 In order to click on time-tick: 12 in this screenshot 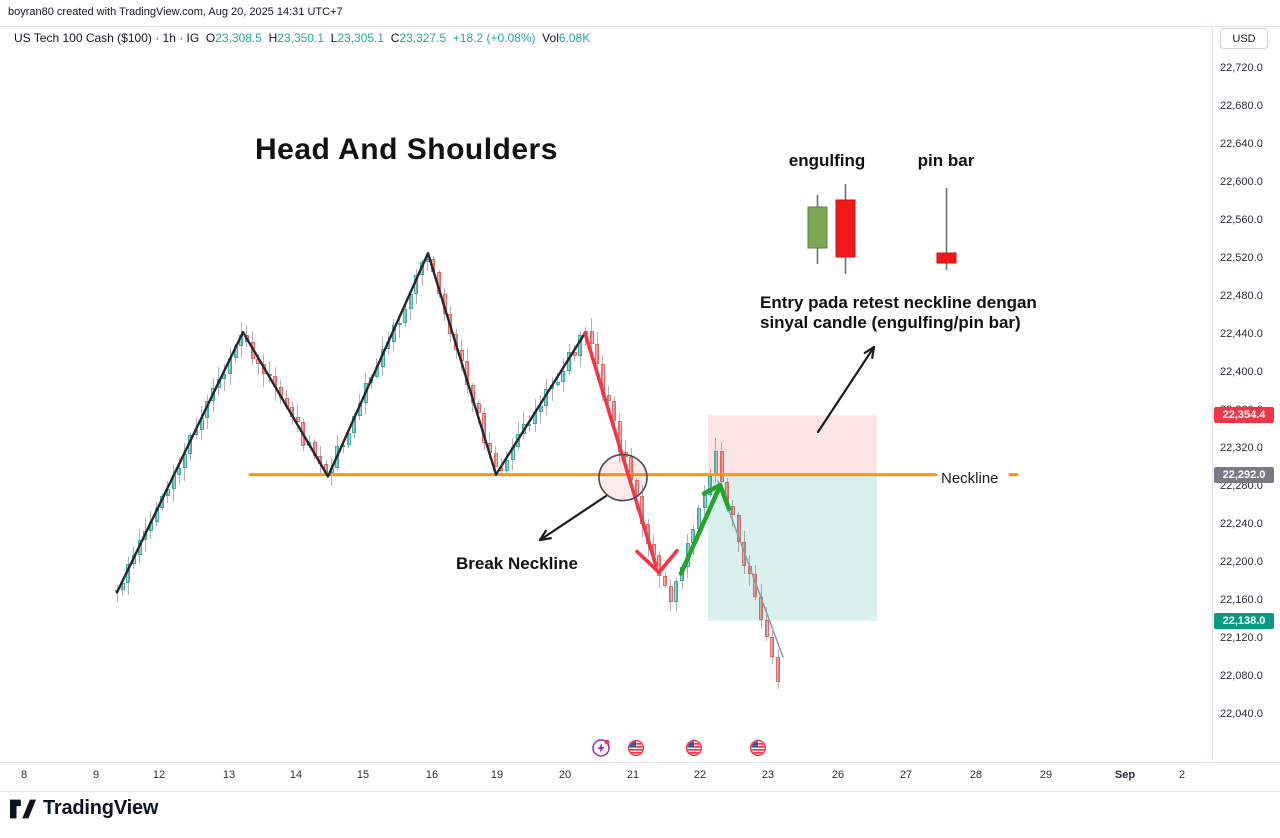, I will do `click(159, 775)`.